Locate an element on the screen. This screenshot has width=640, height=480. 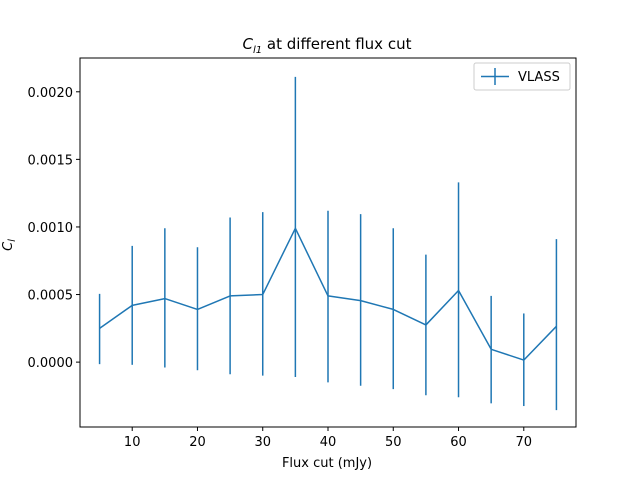
x-axis-label: Flux cut (mJy) is located at coordinates (327, 463).